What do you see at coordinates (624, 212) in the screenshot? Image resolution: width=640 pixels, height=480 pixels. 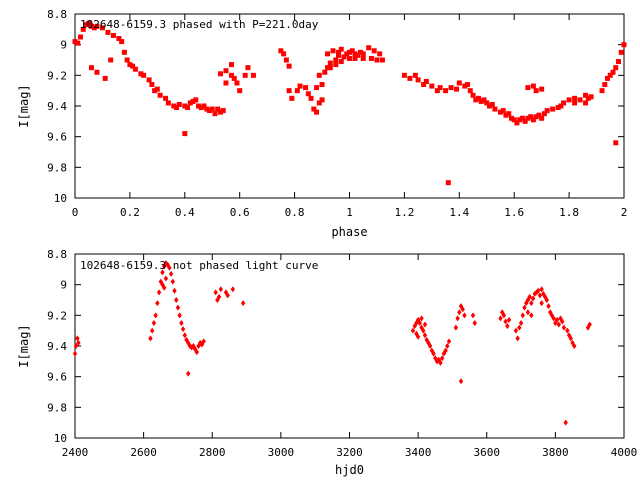 I see `phased-x-tick-label: 2` at bounding box center [624, 212].